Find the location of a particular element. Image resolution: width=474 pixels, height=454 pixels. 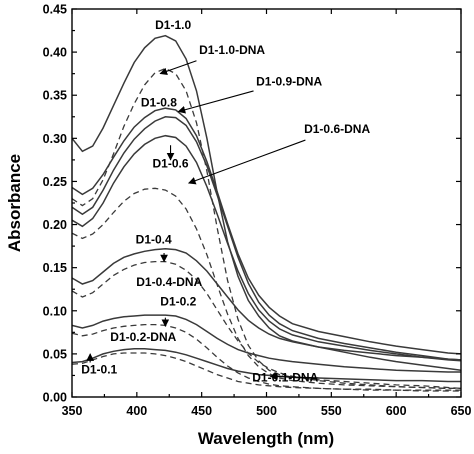

annotation-label-d1-0-8: D1-0.8 is located at coordinates (159, 102).